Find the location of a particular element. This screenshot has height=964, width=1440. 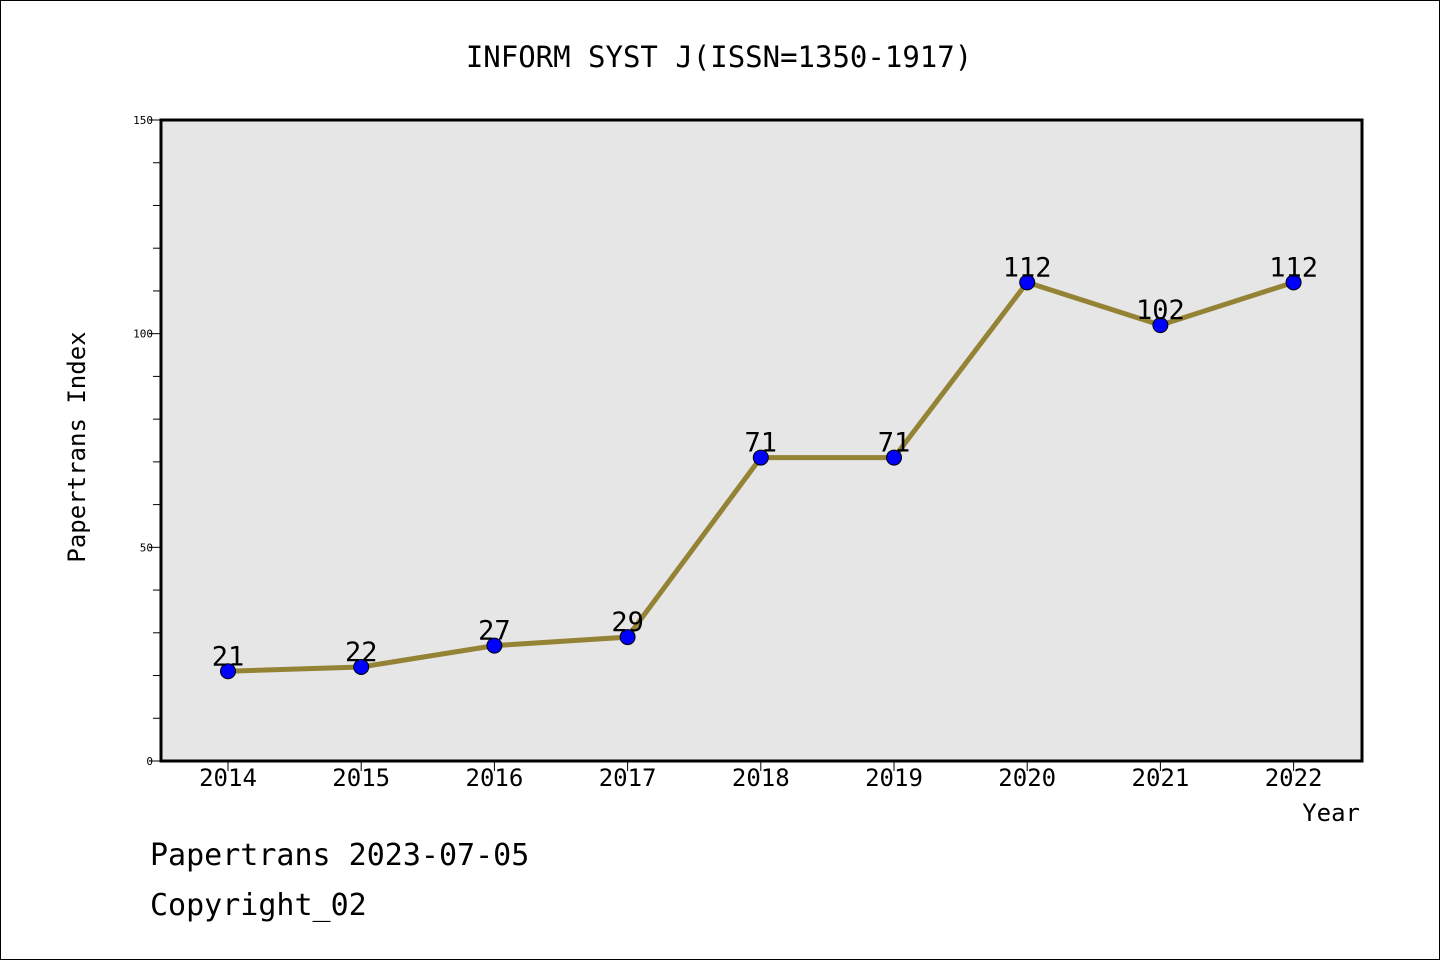

y-tick-label: 50 is located at coordinates (146, 547).